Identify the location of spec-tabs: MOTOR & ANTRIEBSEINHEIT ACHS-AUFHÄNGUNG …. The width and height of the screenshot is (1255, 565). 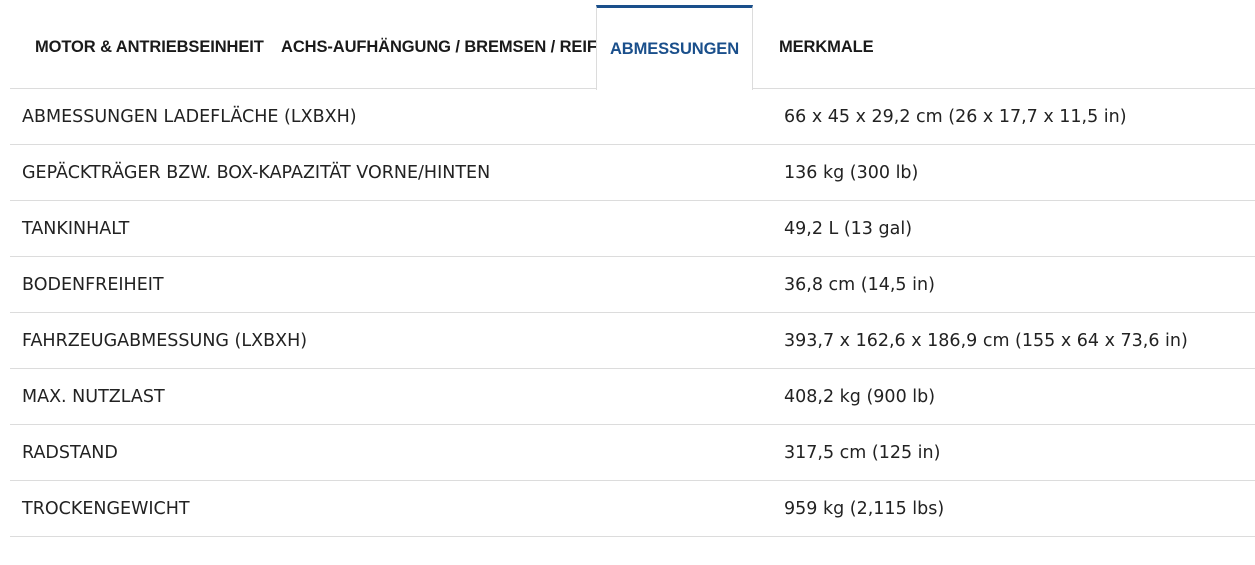
(632, 47).